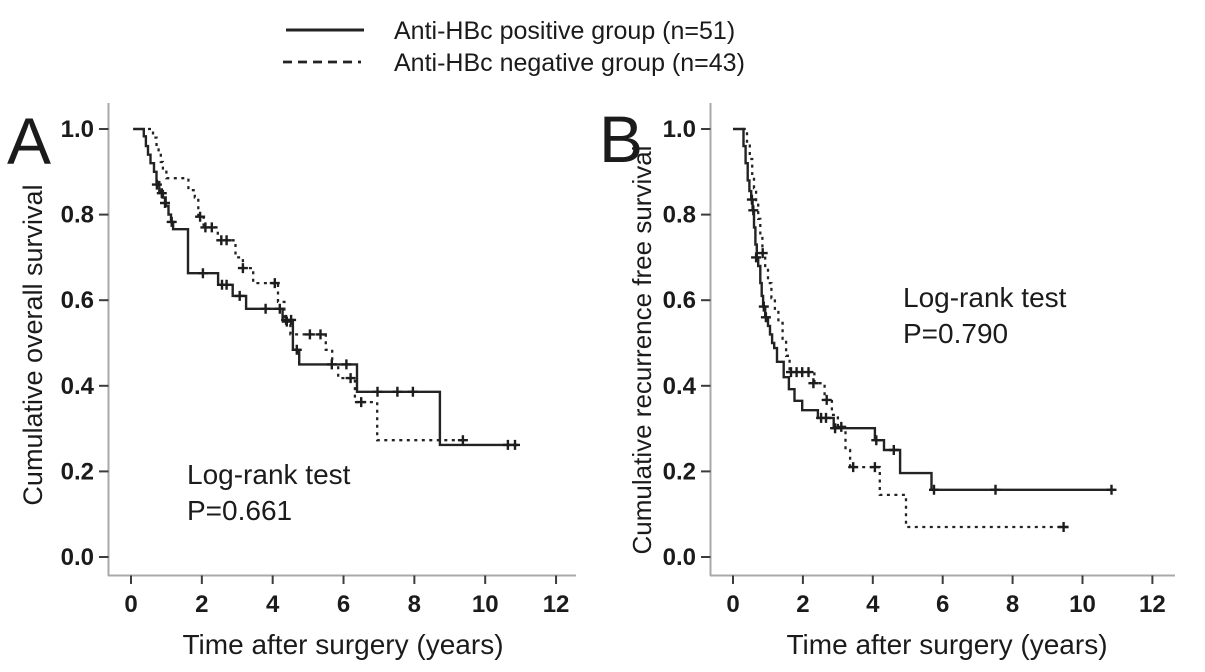 This screenshot has width=1205, height=672. I want to click on legend-label-negative: Anti-HBc negative group (n=43), so click(569, 63).